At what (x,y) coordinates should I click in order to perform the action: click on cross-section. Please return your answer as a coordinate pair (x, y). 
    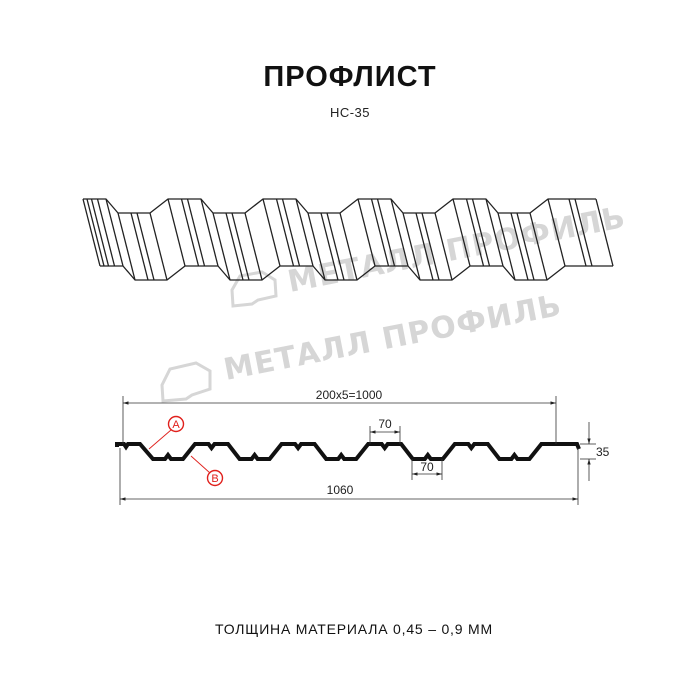
    Looking at the image, I should click on (348, 451).